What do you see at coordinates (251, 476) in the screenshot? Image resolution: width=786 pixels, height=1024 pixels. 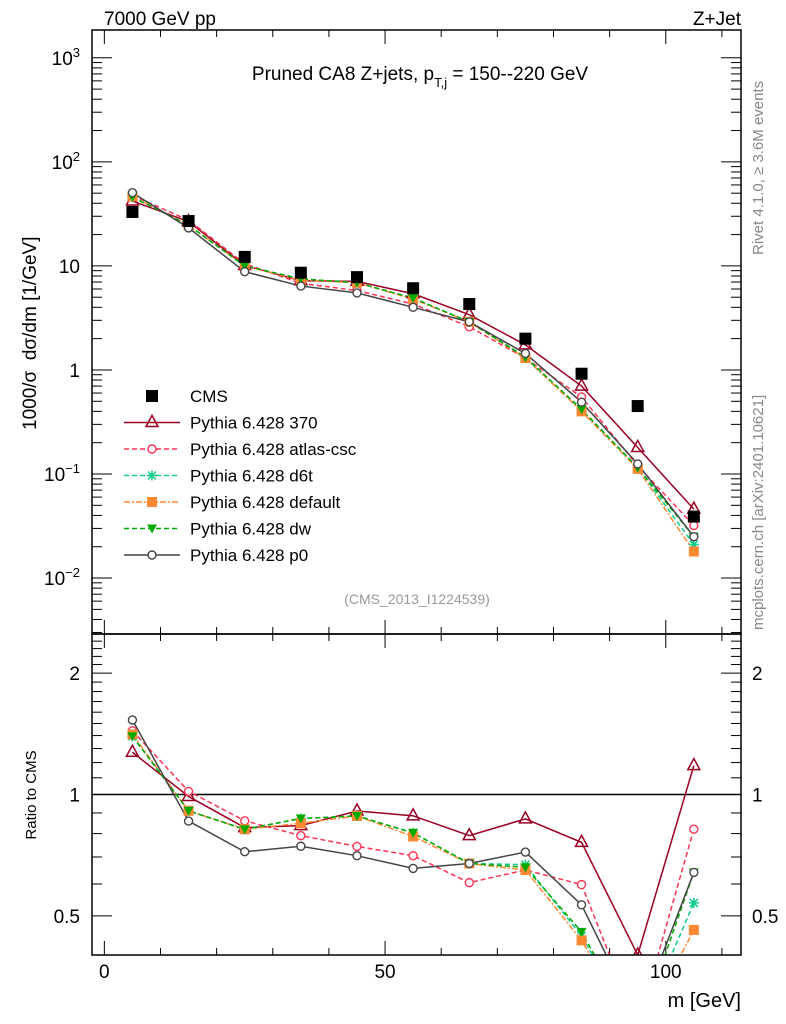 I see `legend-label: Pythia 6.428 d6t` at bounding box center [251, 476].